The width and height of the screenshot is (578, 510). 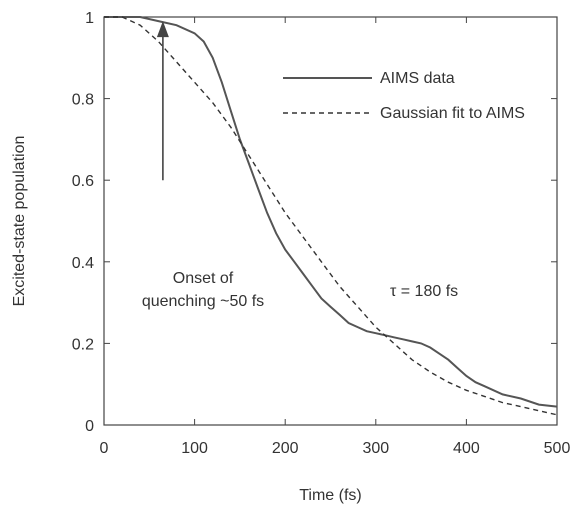 I want to click on legend-label: Gaussian fit to AIMS, so click(x=452, y=113).